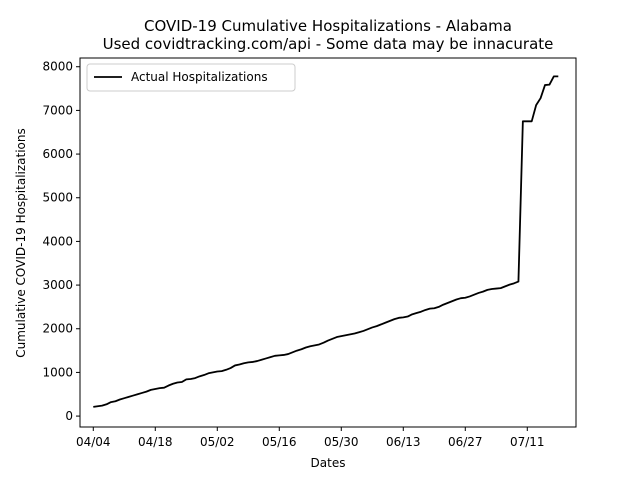 Image resolution: width=640 pixels, height=480 pixels. I want to click on x-tick-label-5: 06/13, so click(403, 442).